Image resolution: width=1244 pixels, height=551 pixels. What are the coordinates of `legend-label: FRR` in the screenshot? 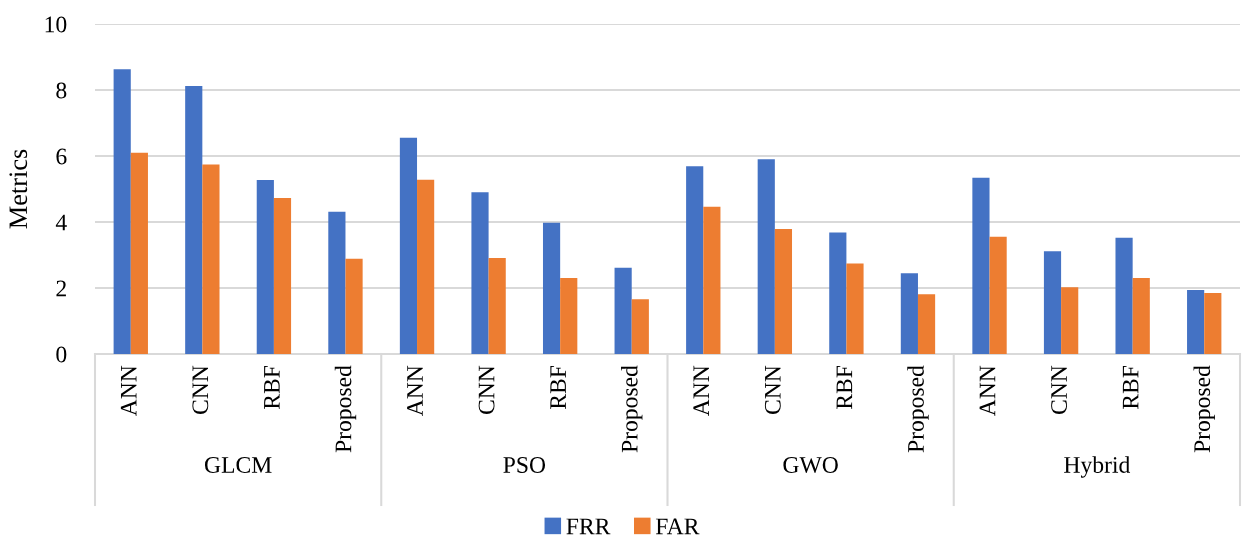 It's located at (588, 526).